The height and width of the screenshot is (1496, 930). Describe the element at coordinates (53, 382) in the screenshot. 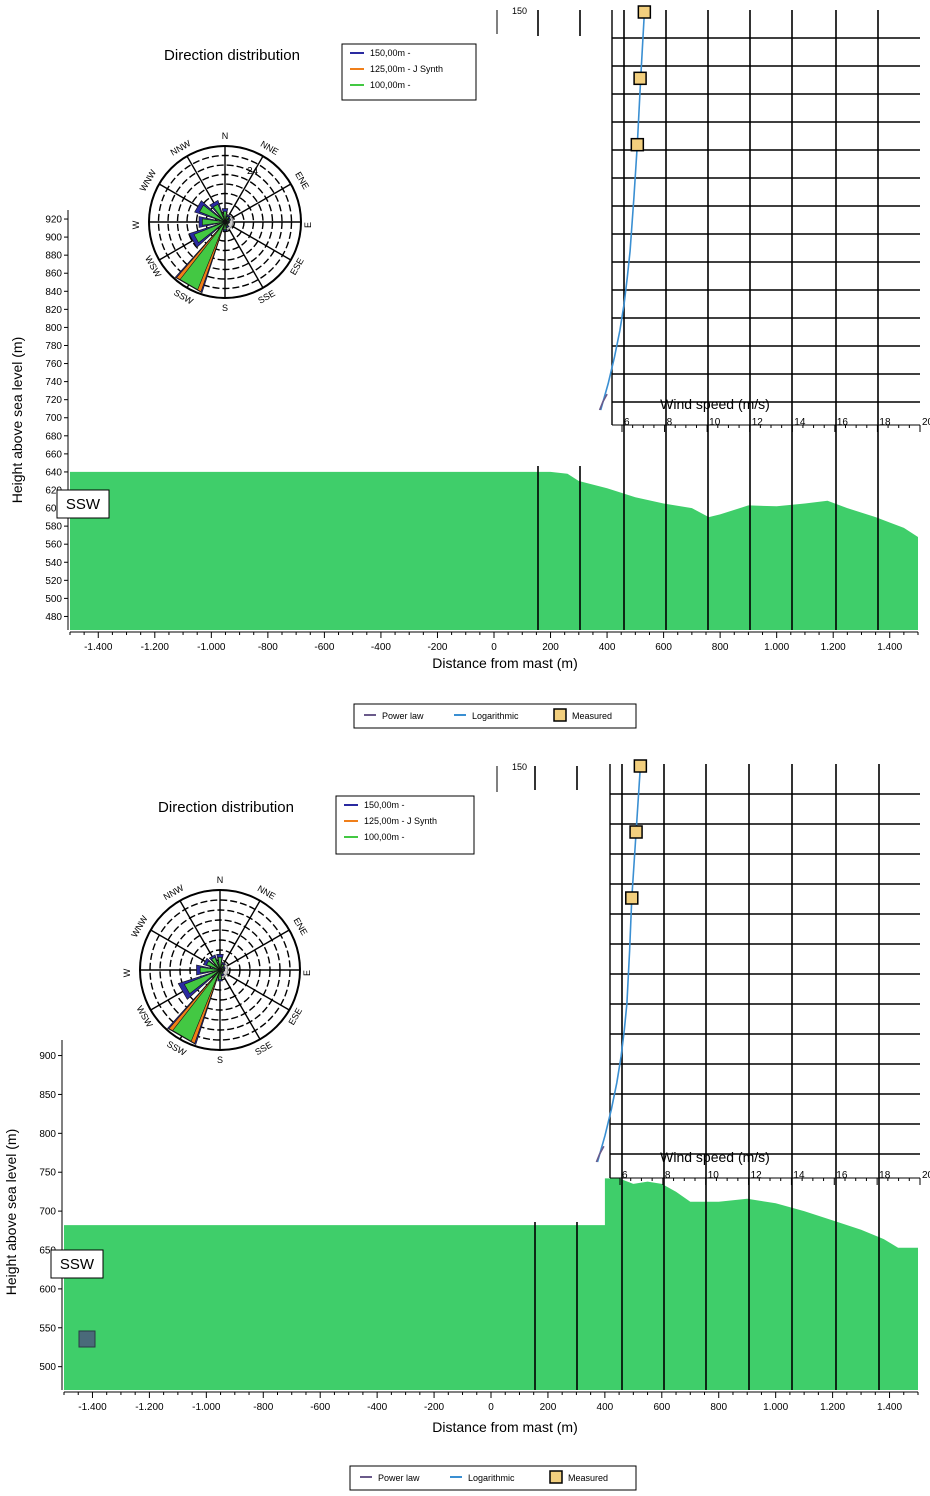

I see `height-tick-label: 740` at that location.